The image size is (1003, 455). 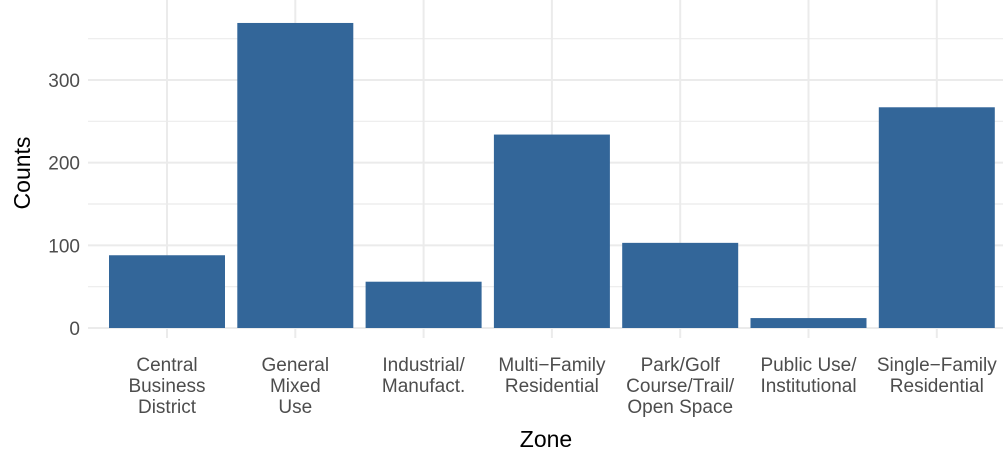 I want to click on y-tick-label: 100, so click(x=64, y=246).